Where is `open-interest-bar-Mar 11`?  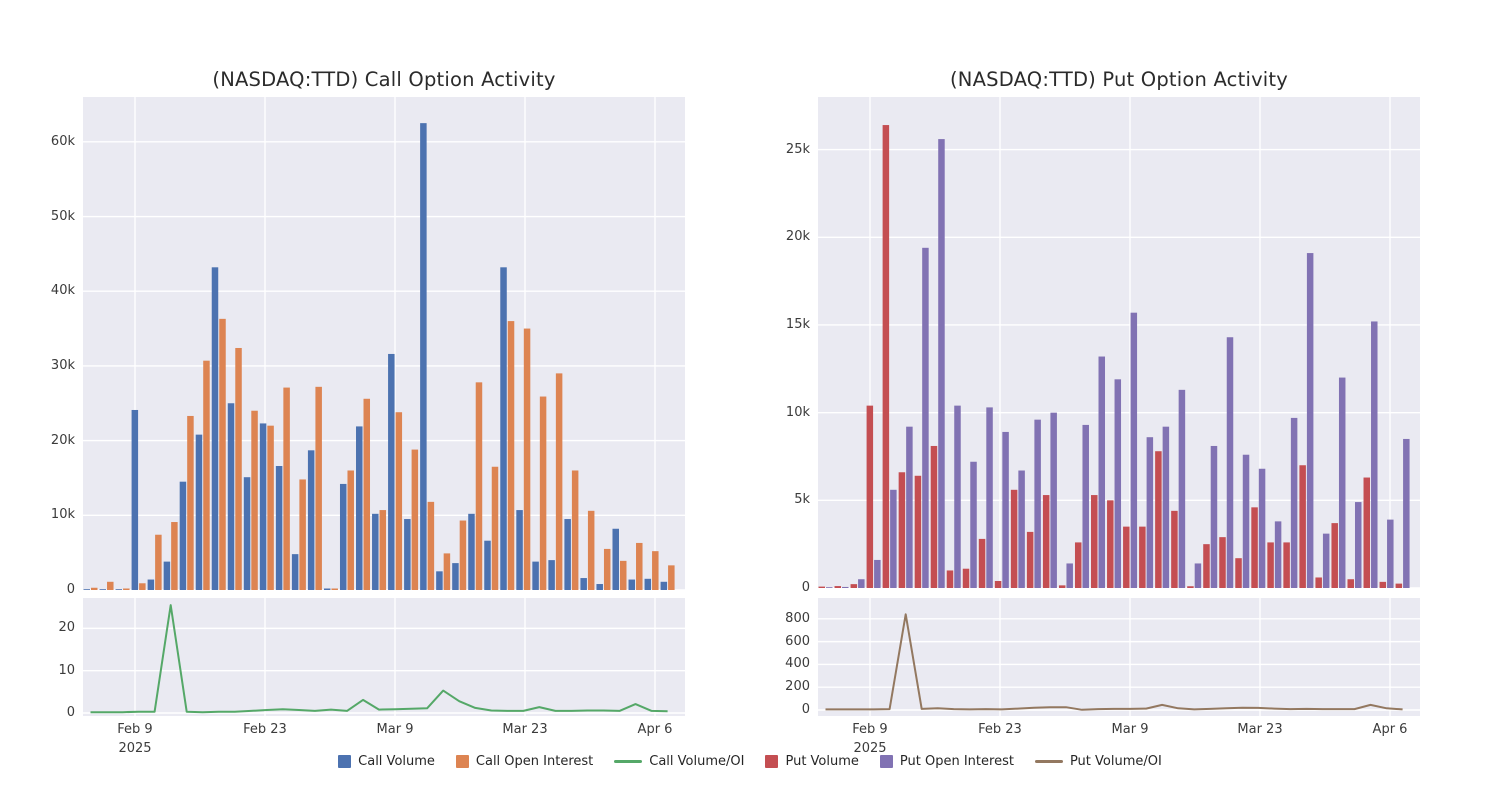 open-interest-bar-Mar 11 is located at coordinates (415, 519).